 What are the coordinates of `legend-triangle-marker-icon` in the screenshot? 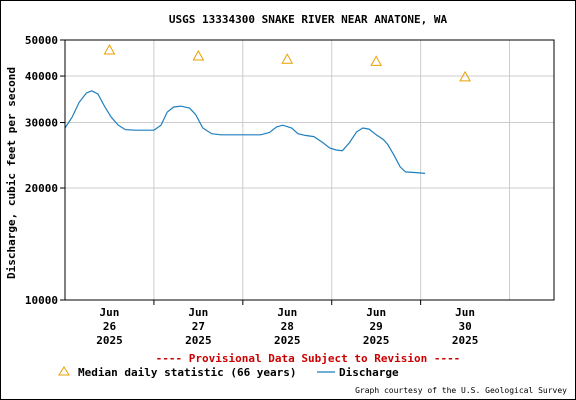 It's located at (64, 371).